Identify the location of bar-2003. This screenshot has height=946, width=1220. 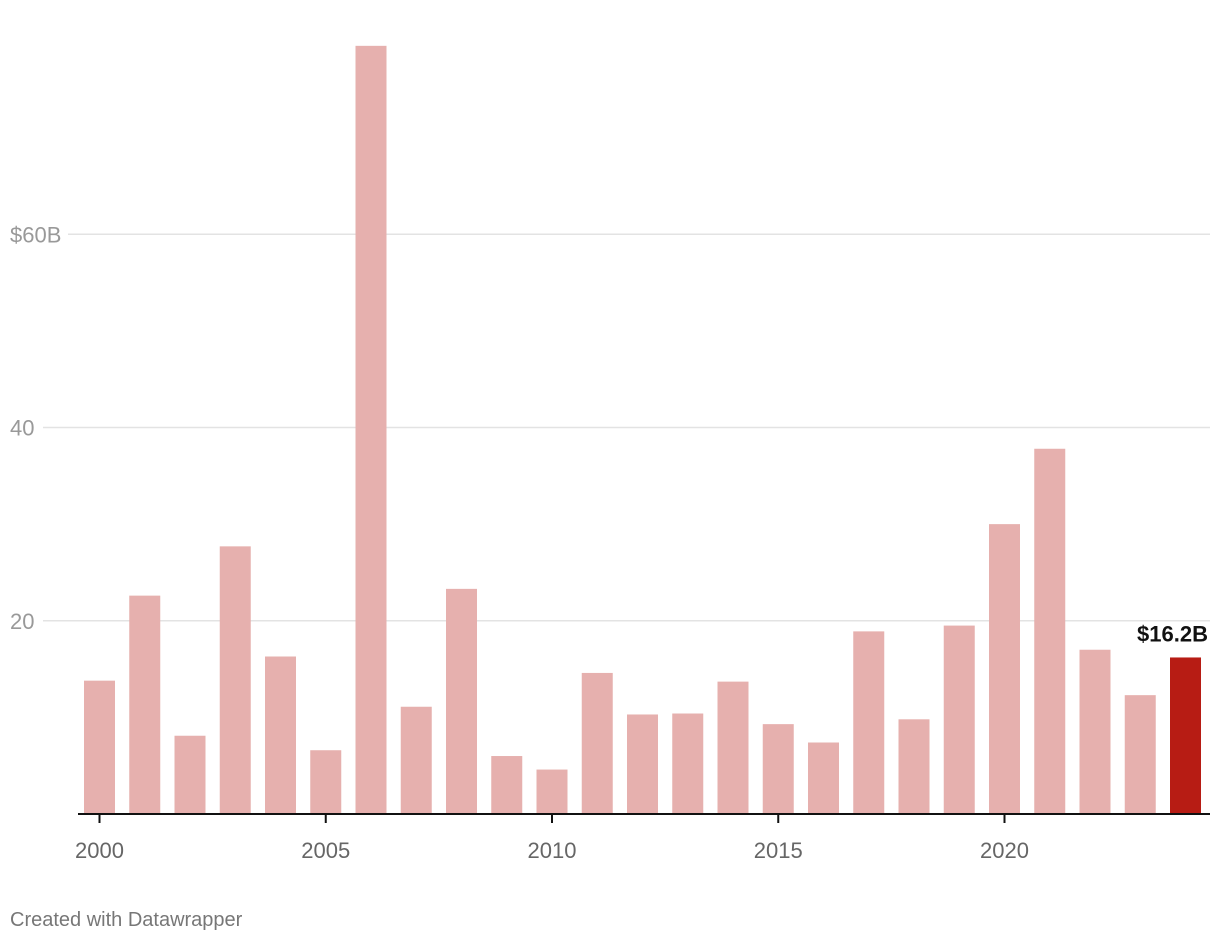
(235, 680).